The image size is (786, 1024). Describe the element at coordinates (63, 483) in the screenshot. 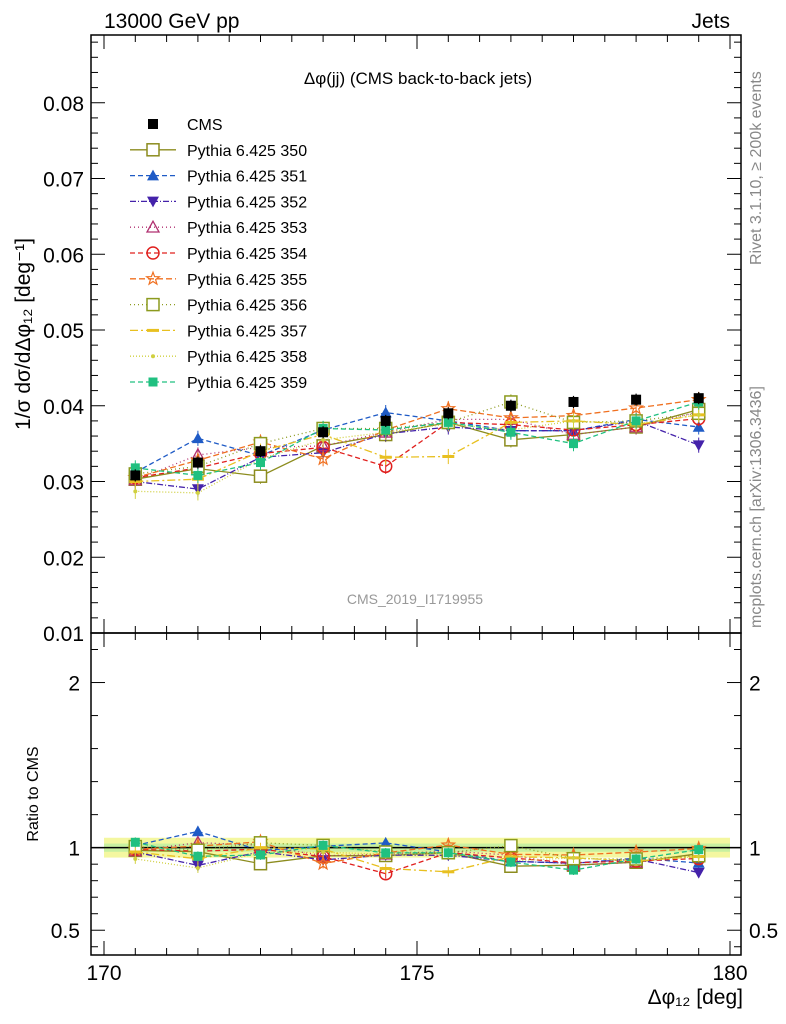

I see `y-tick-label: 0.03` at that location.